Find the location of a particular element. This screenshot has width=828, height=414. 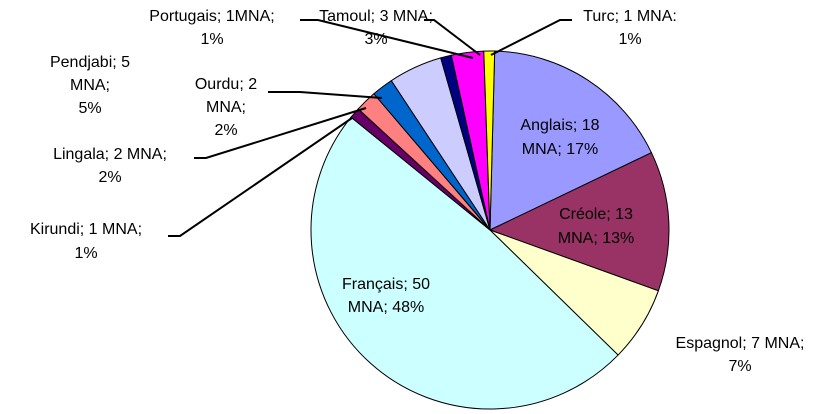

data-label: Ourdu; 2 is located at coordinates (226, 84).